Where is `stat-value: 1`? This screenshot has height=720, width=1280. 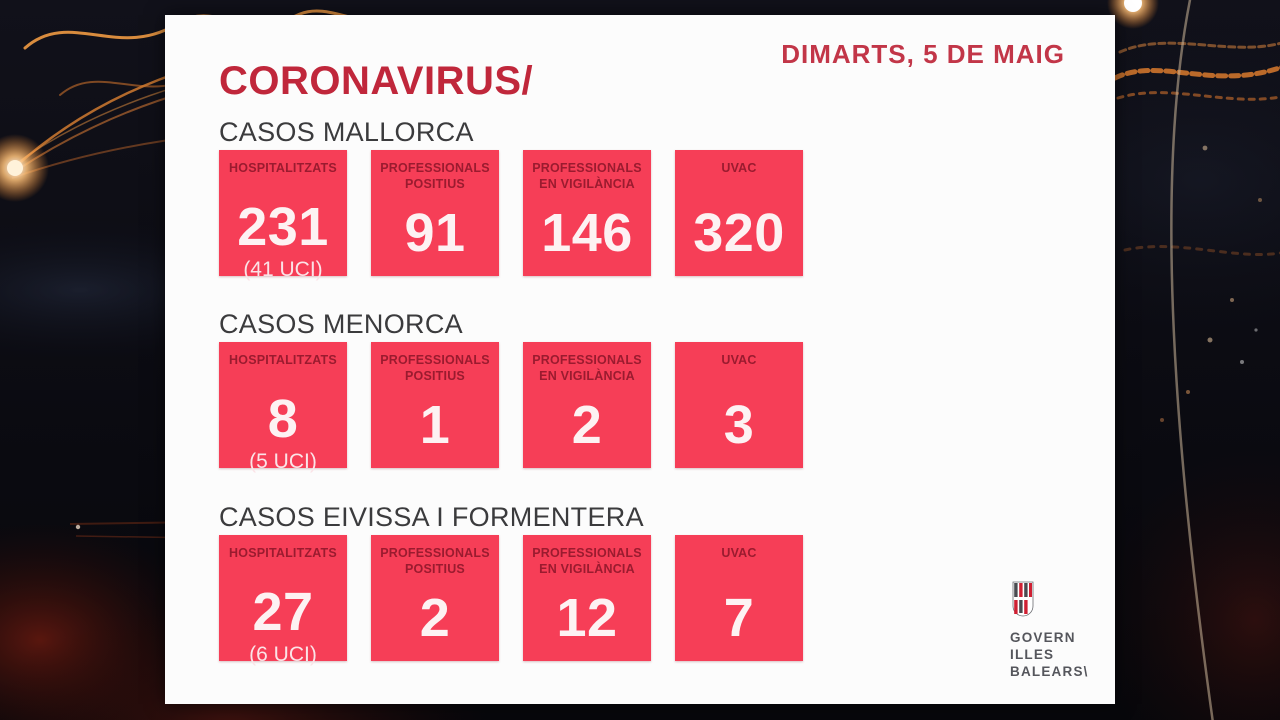 stat-value: 1 is located at coordinates (435, 425).